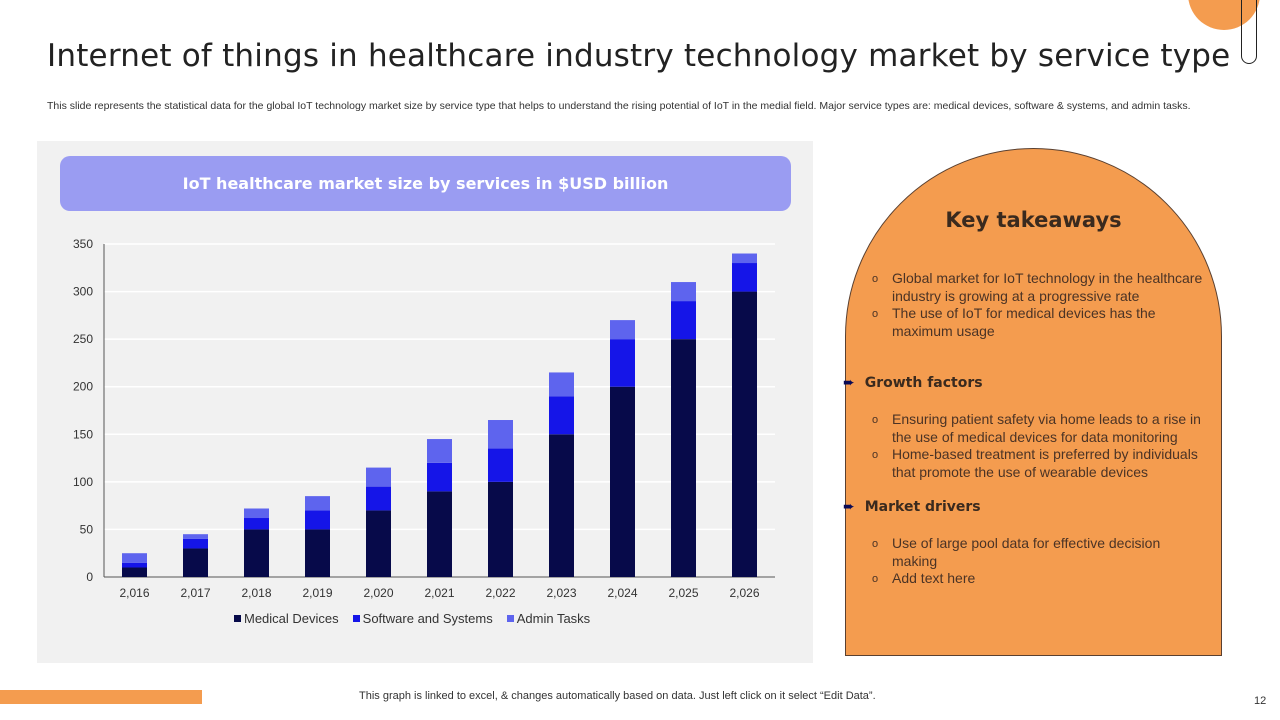 This screenshot has width=1280, height=720. I want to click on list-item: o Add text here, so click(1032, 579).